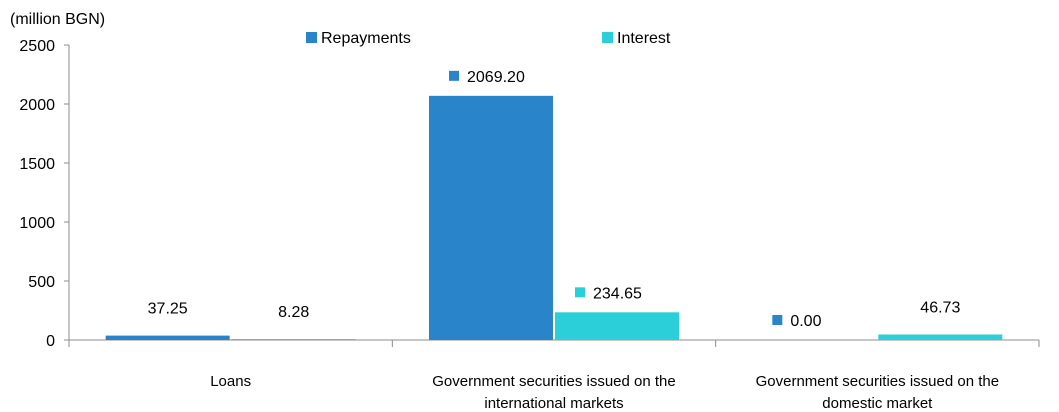  Describe the element at coordinates (37, 223) in the screenshot. I see `y-tick-label: 1000` at that location.